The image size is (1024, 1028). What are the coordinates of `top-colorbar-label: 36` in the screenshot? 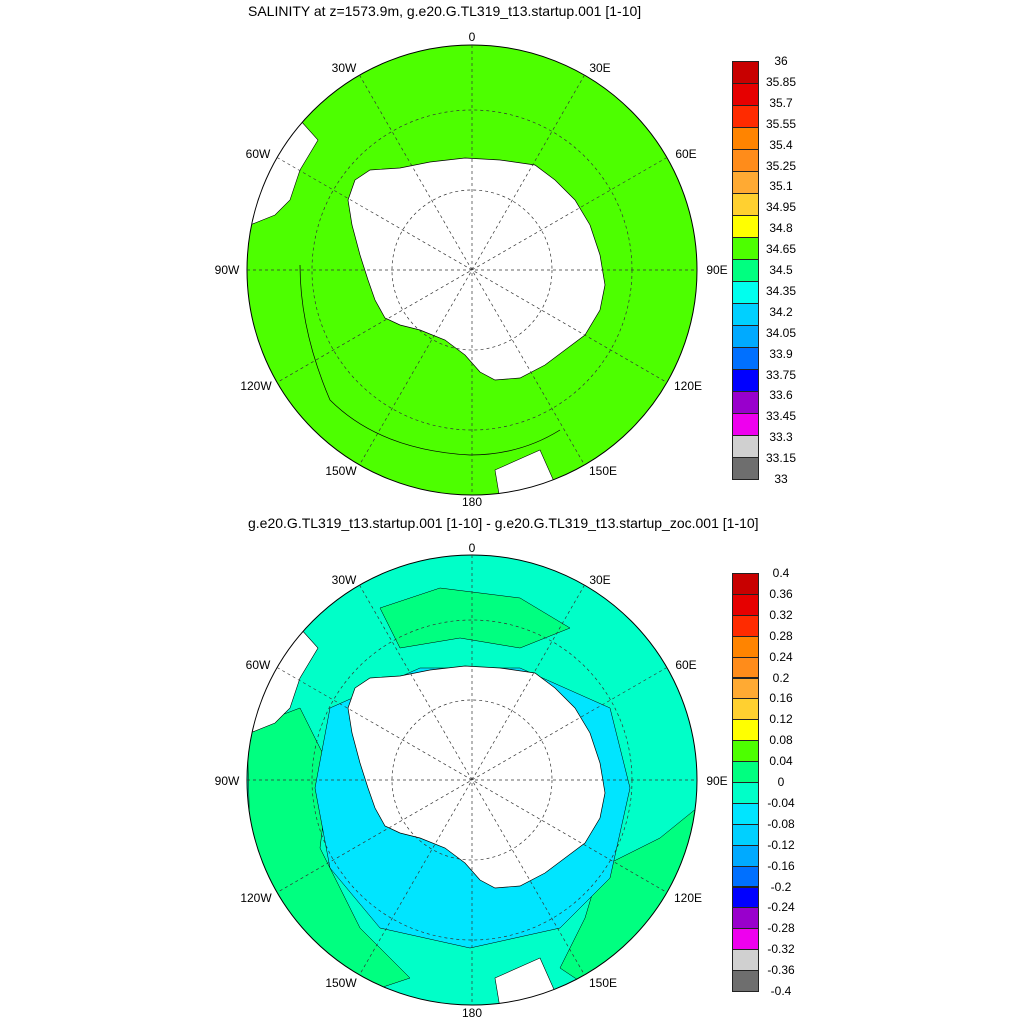 It's located at (781, 61).